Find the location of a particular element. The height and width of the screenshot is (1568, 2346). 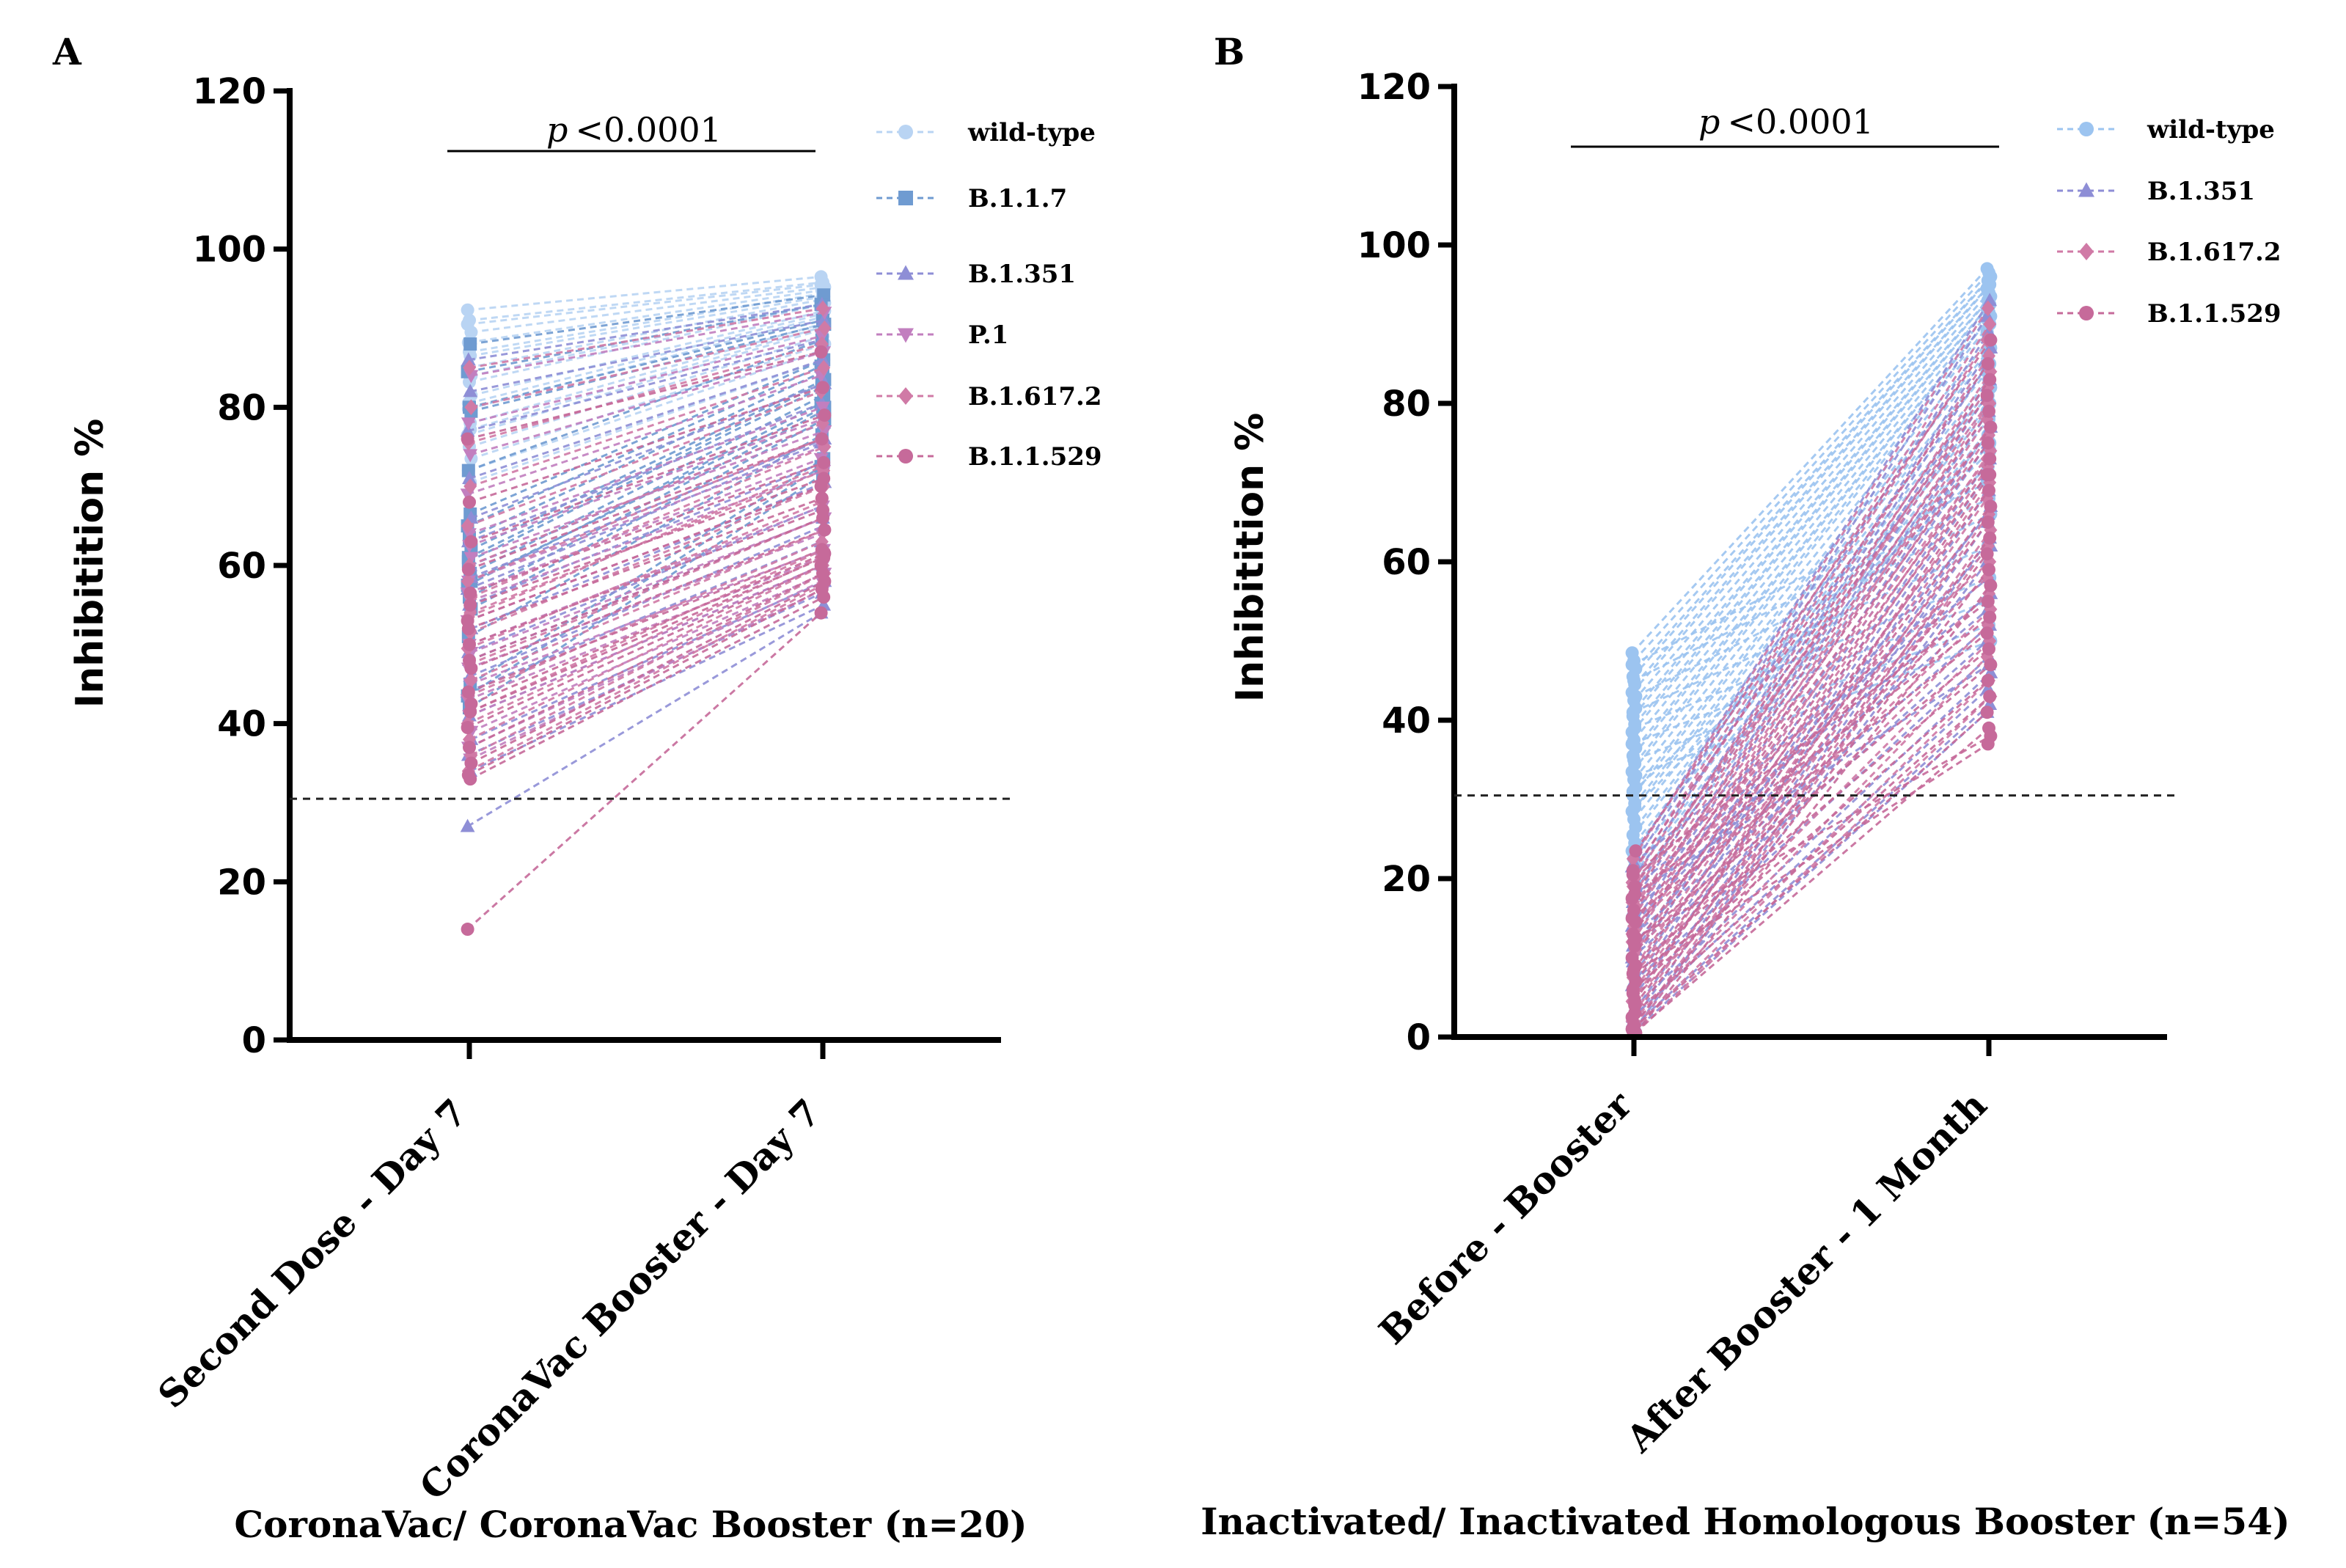

legend-item: wild-type is located at coordinates (2166, 129).